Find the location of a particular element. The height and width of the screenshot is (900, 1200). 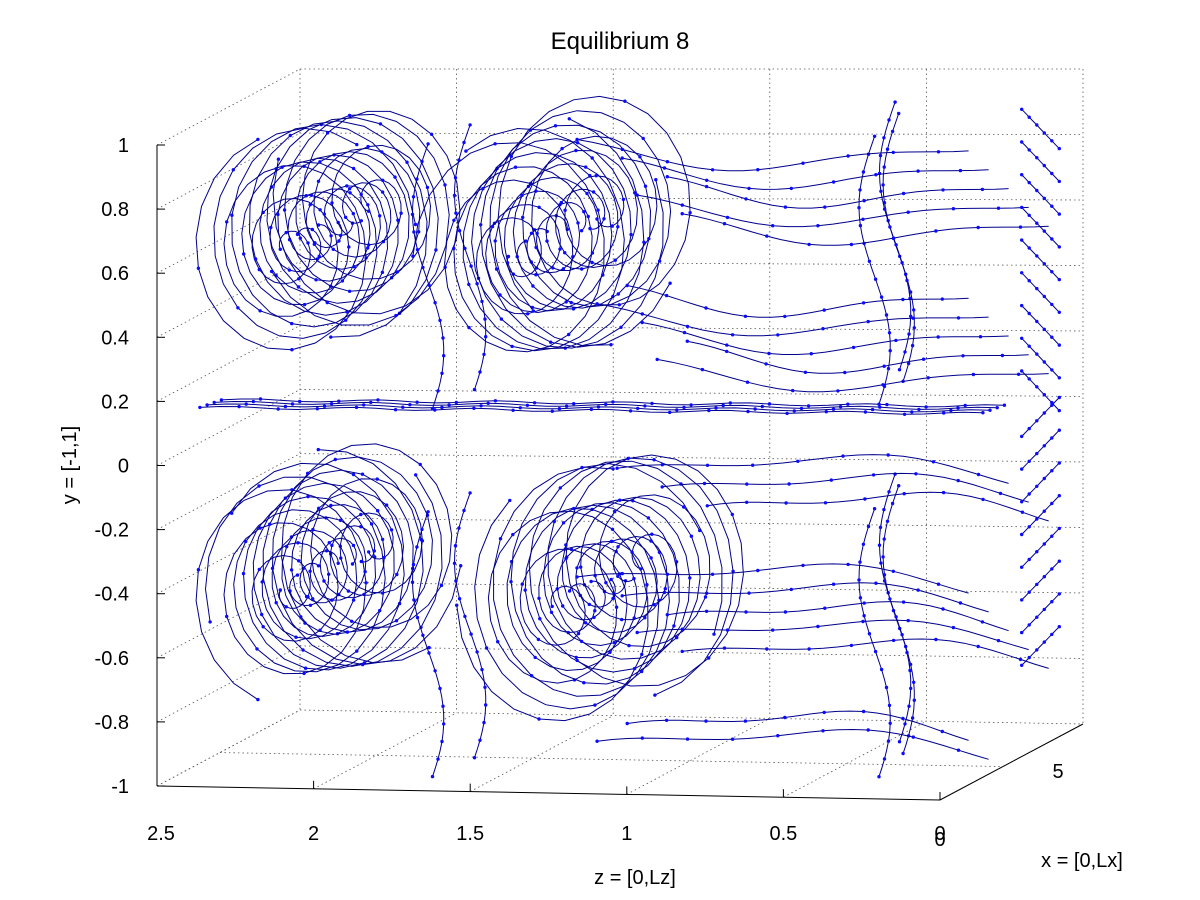

x-axis-label: x = [0,Lx] is located at coordinates (1082, 861).